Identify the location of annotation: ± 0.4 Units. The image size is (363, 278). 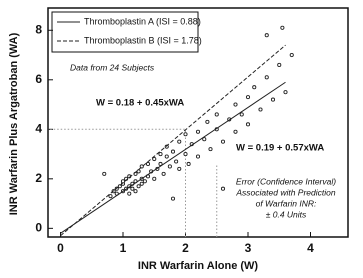
(286, 214).